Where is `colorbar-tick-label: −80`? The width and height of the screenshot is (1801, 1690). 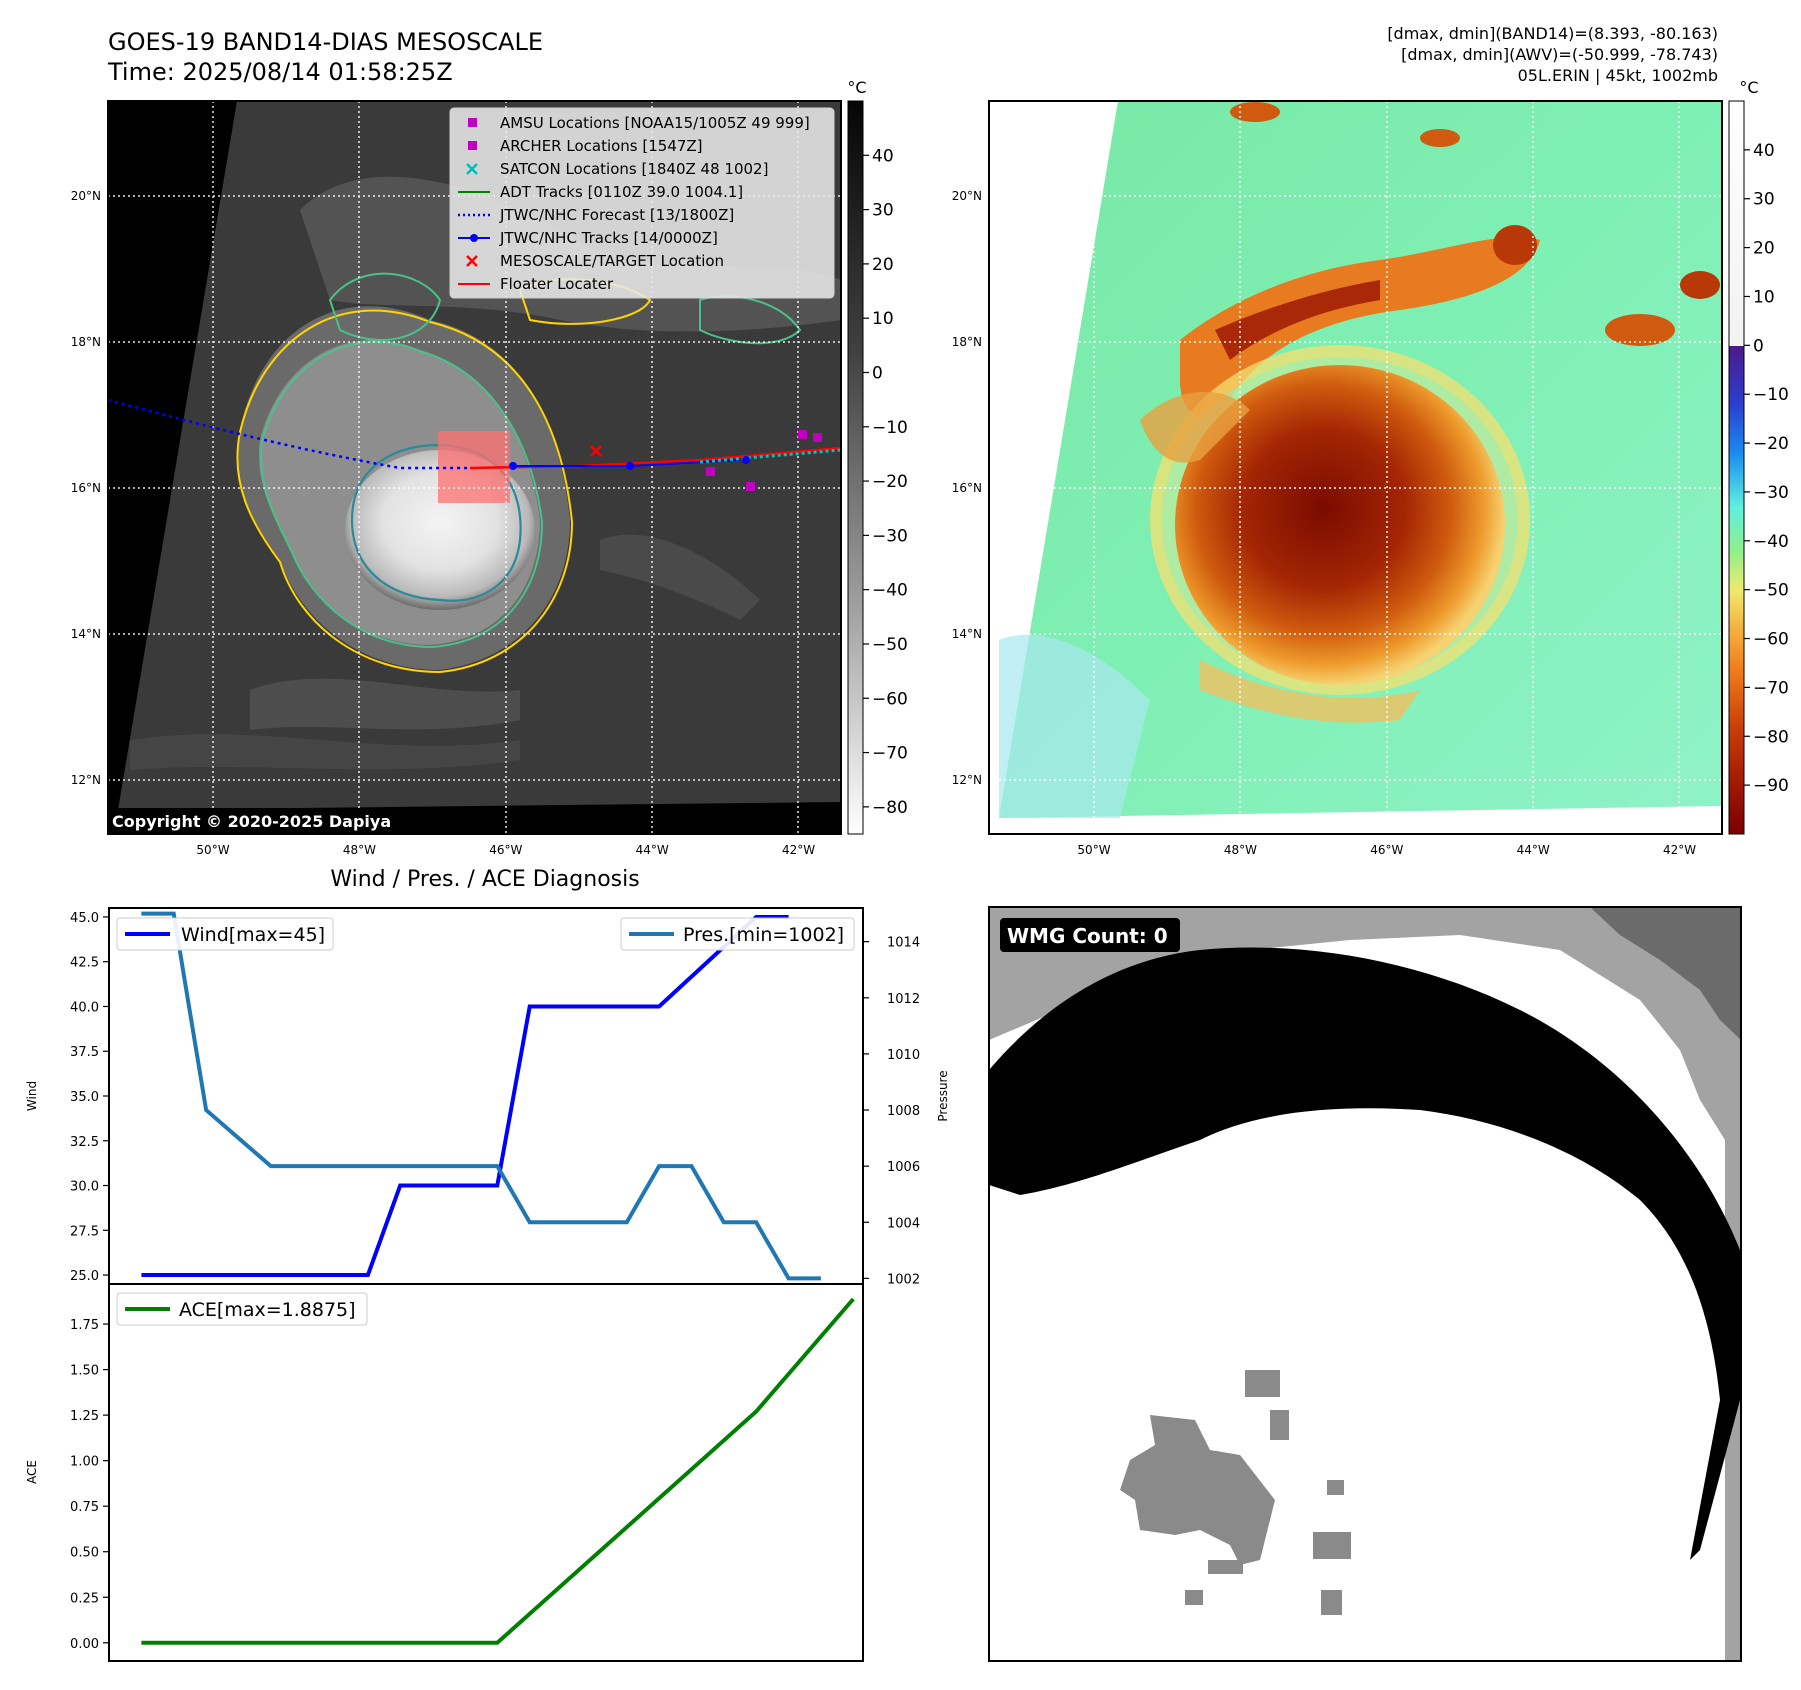 colorbar-tick-label: −80 is located at coordinates (1771, 737).